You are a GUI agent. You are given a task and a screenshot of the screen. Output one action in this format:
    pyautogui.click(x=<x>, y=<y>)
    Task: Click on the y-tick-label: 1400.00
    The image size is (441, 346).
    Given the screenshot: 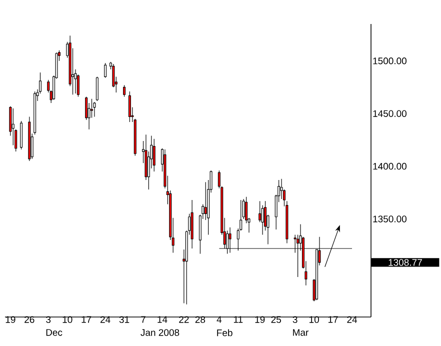 What is the action you would take?
    pyautogui.click(x=389, y=166)
    